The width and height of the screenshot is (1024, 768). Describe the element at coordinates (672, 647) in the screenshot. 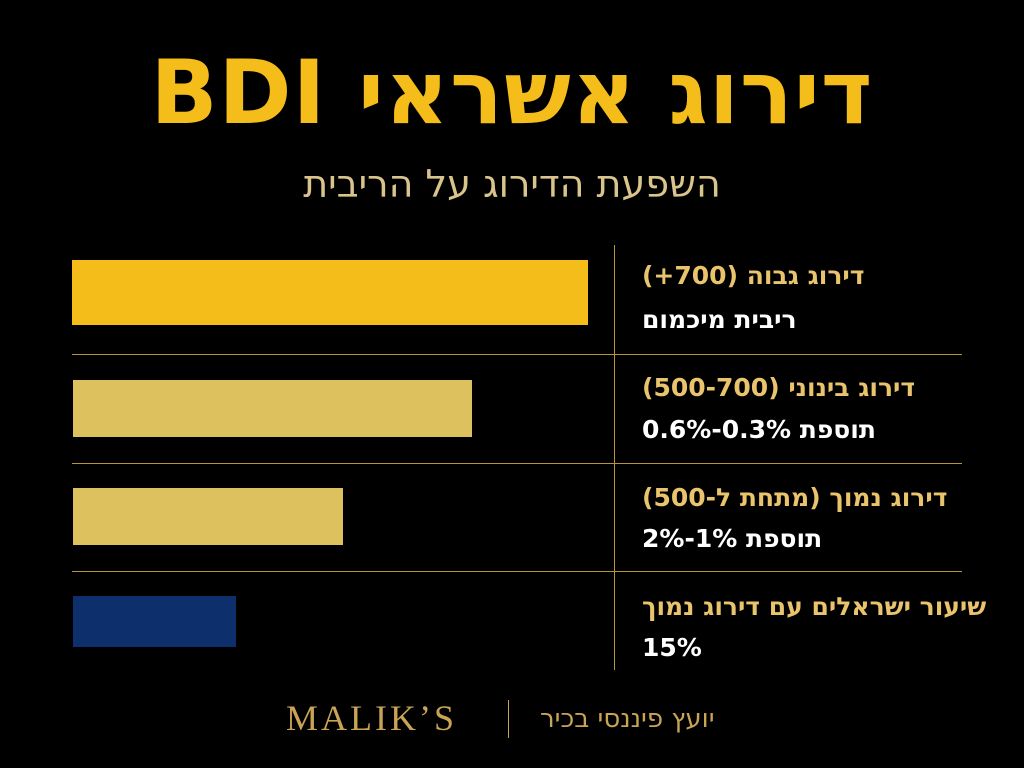

I see `row-detail: 15%` at that location.